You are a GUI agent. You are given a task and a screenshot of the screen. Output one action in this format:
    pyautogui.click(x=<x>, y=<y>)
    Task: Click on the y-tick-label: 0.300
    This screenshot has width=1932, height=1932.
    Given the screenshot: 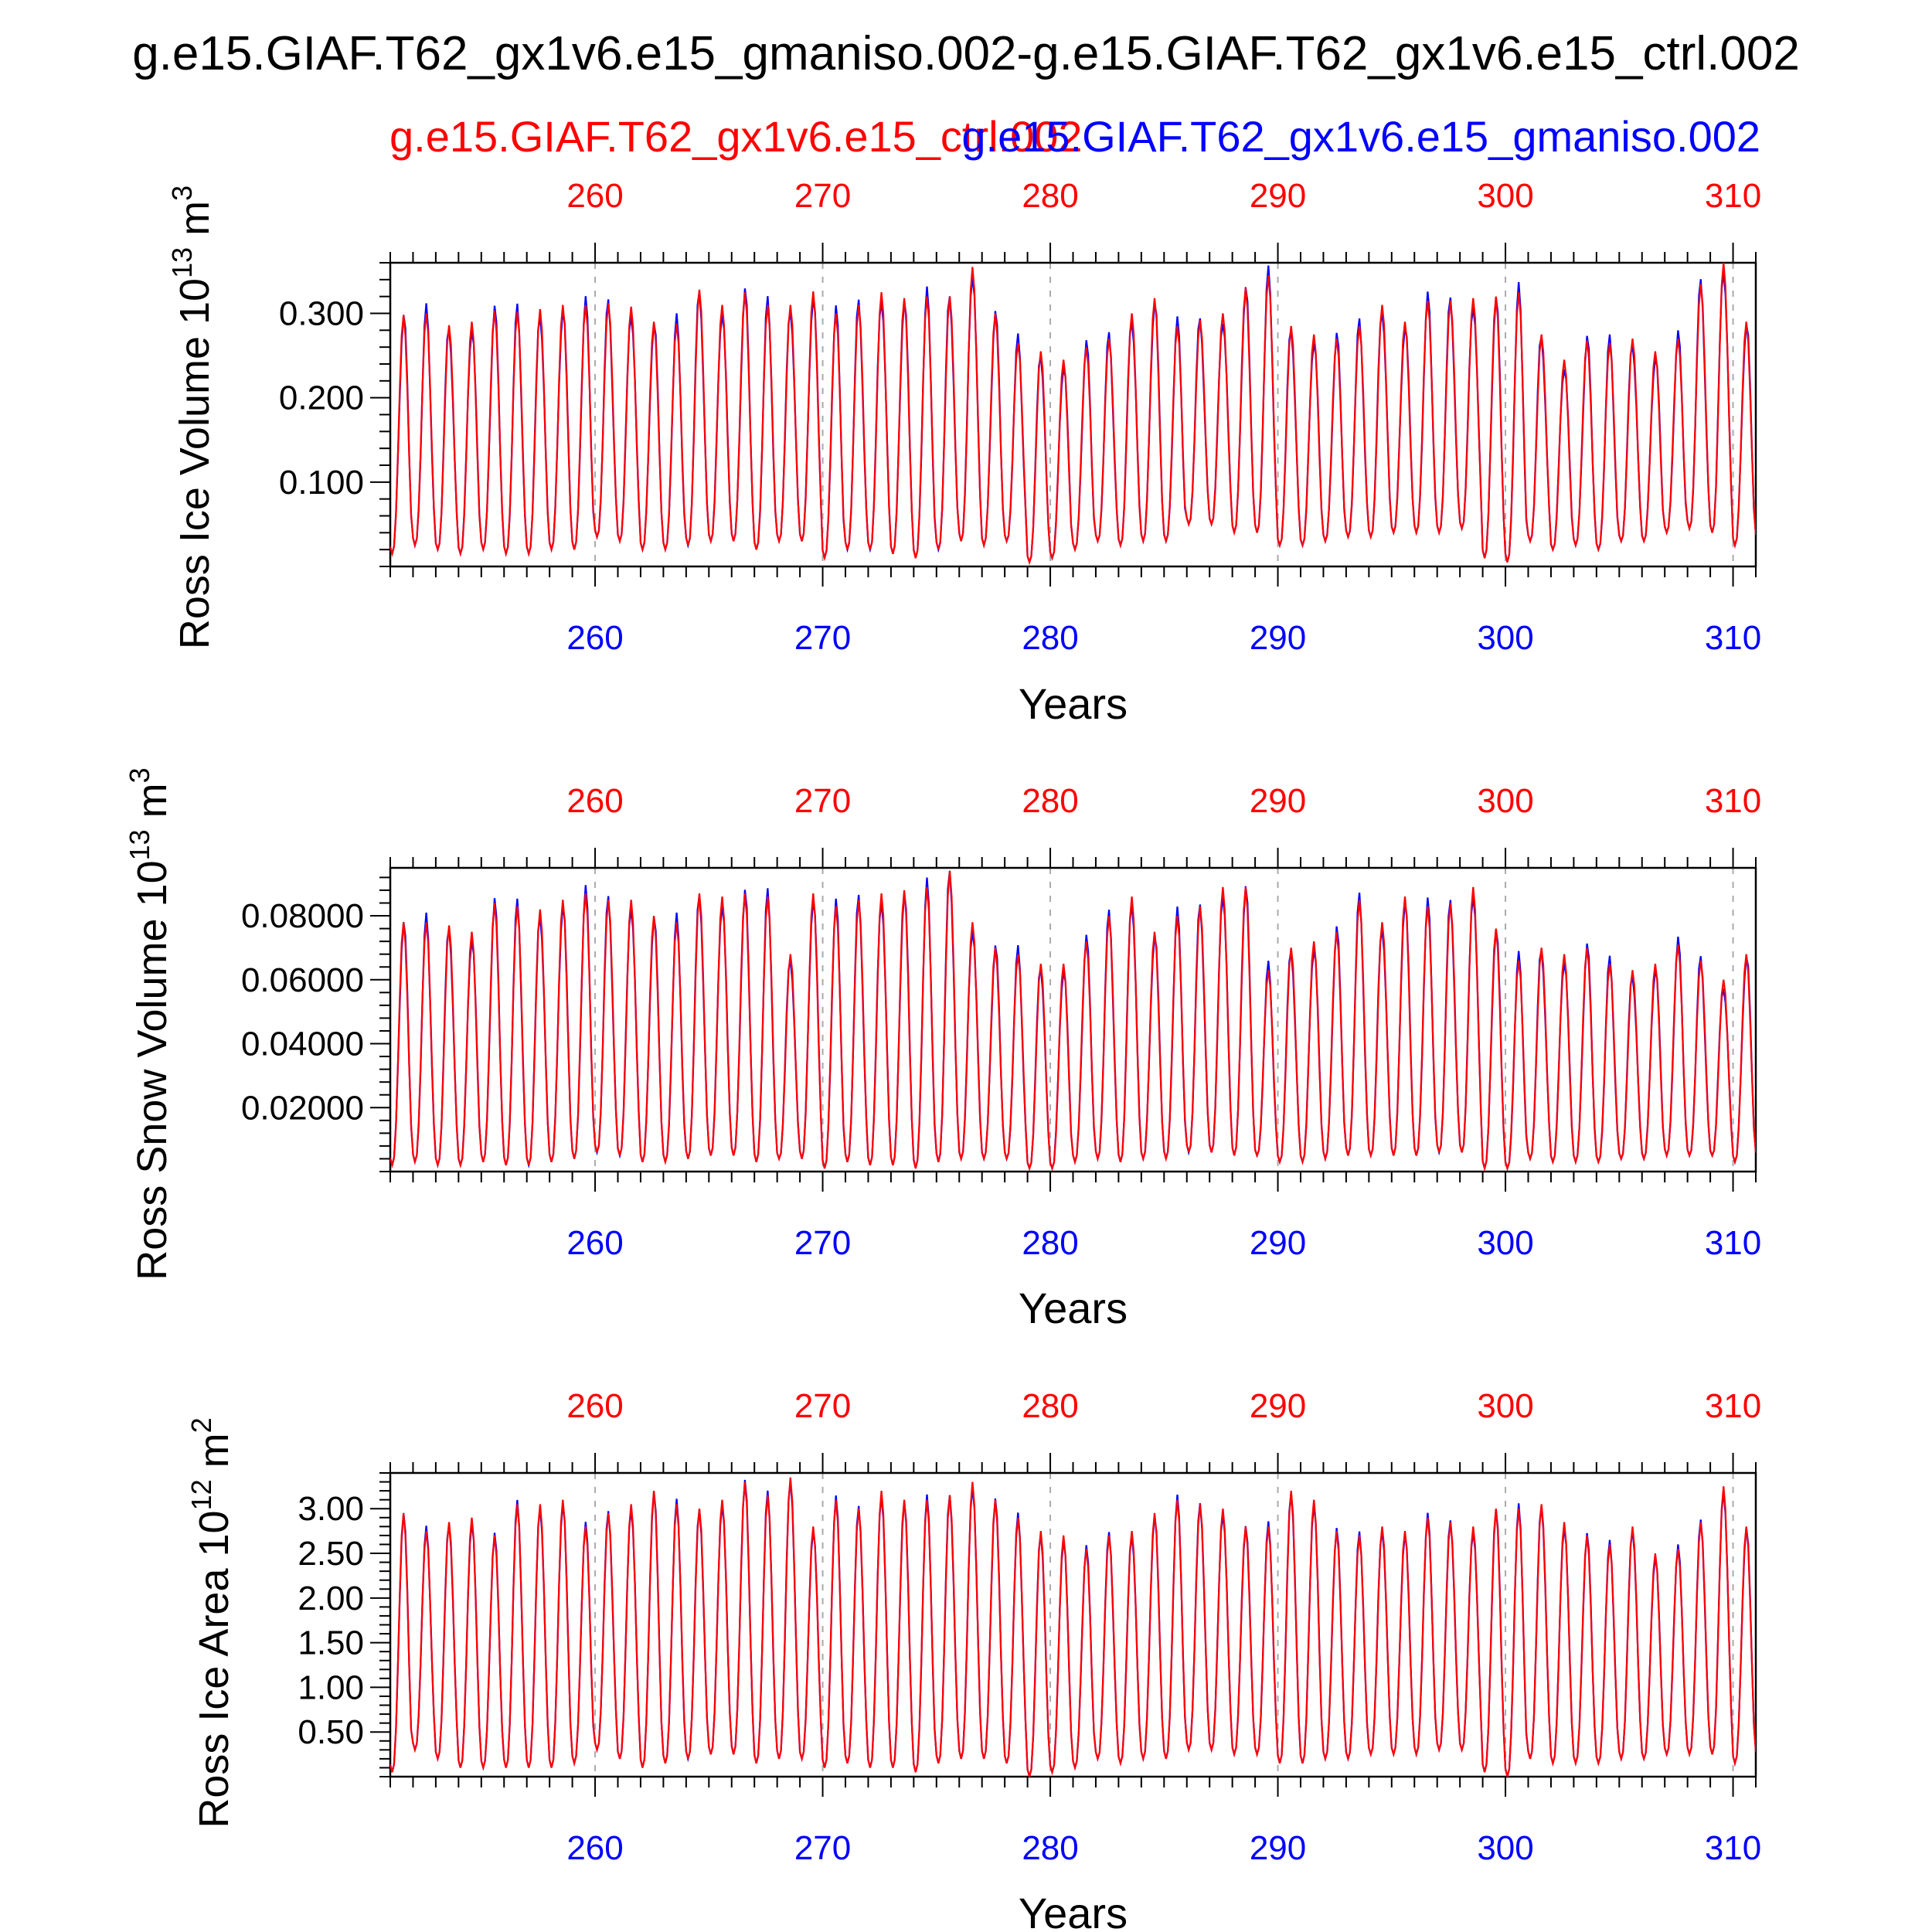 What is the action you would take?
    pyautogui.click(x=321, y=314)
    